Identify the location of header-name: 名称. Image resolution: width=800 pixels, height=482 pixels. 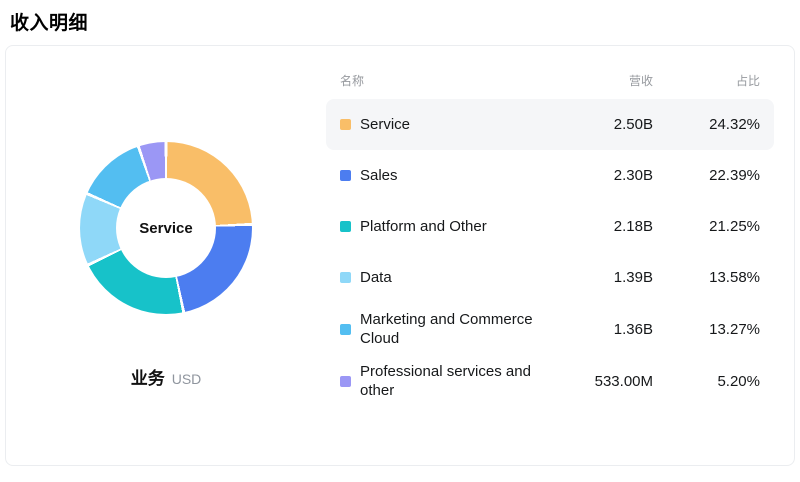
(352, 81).